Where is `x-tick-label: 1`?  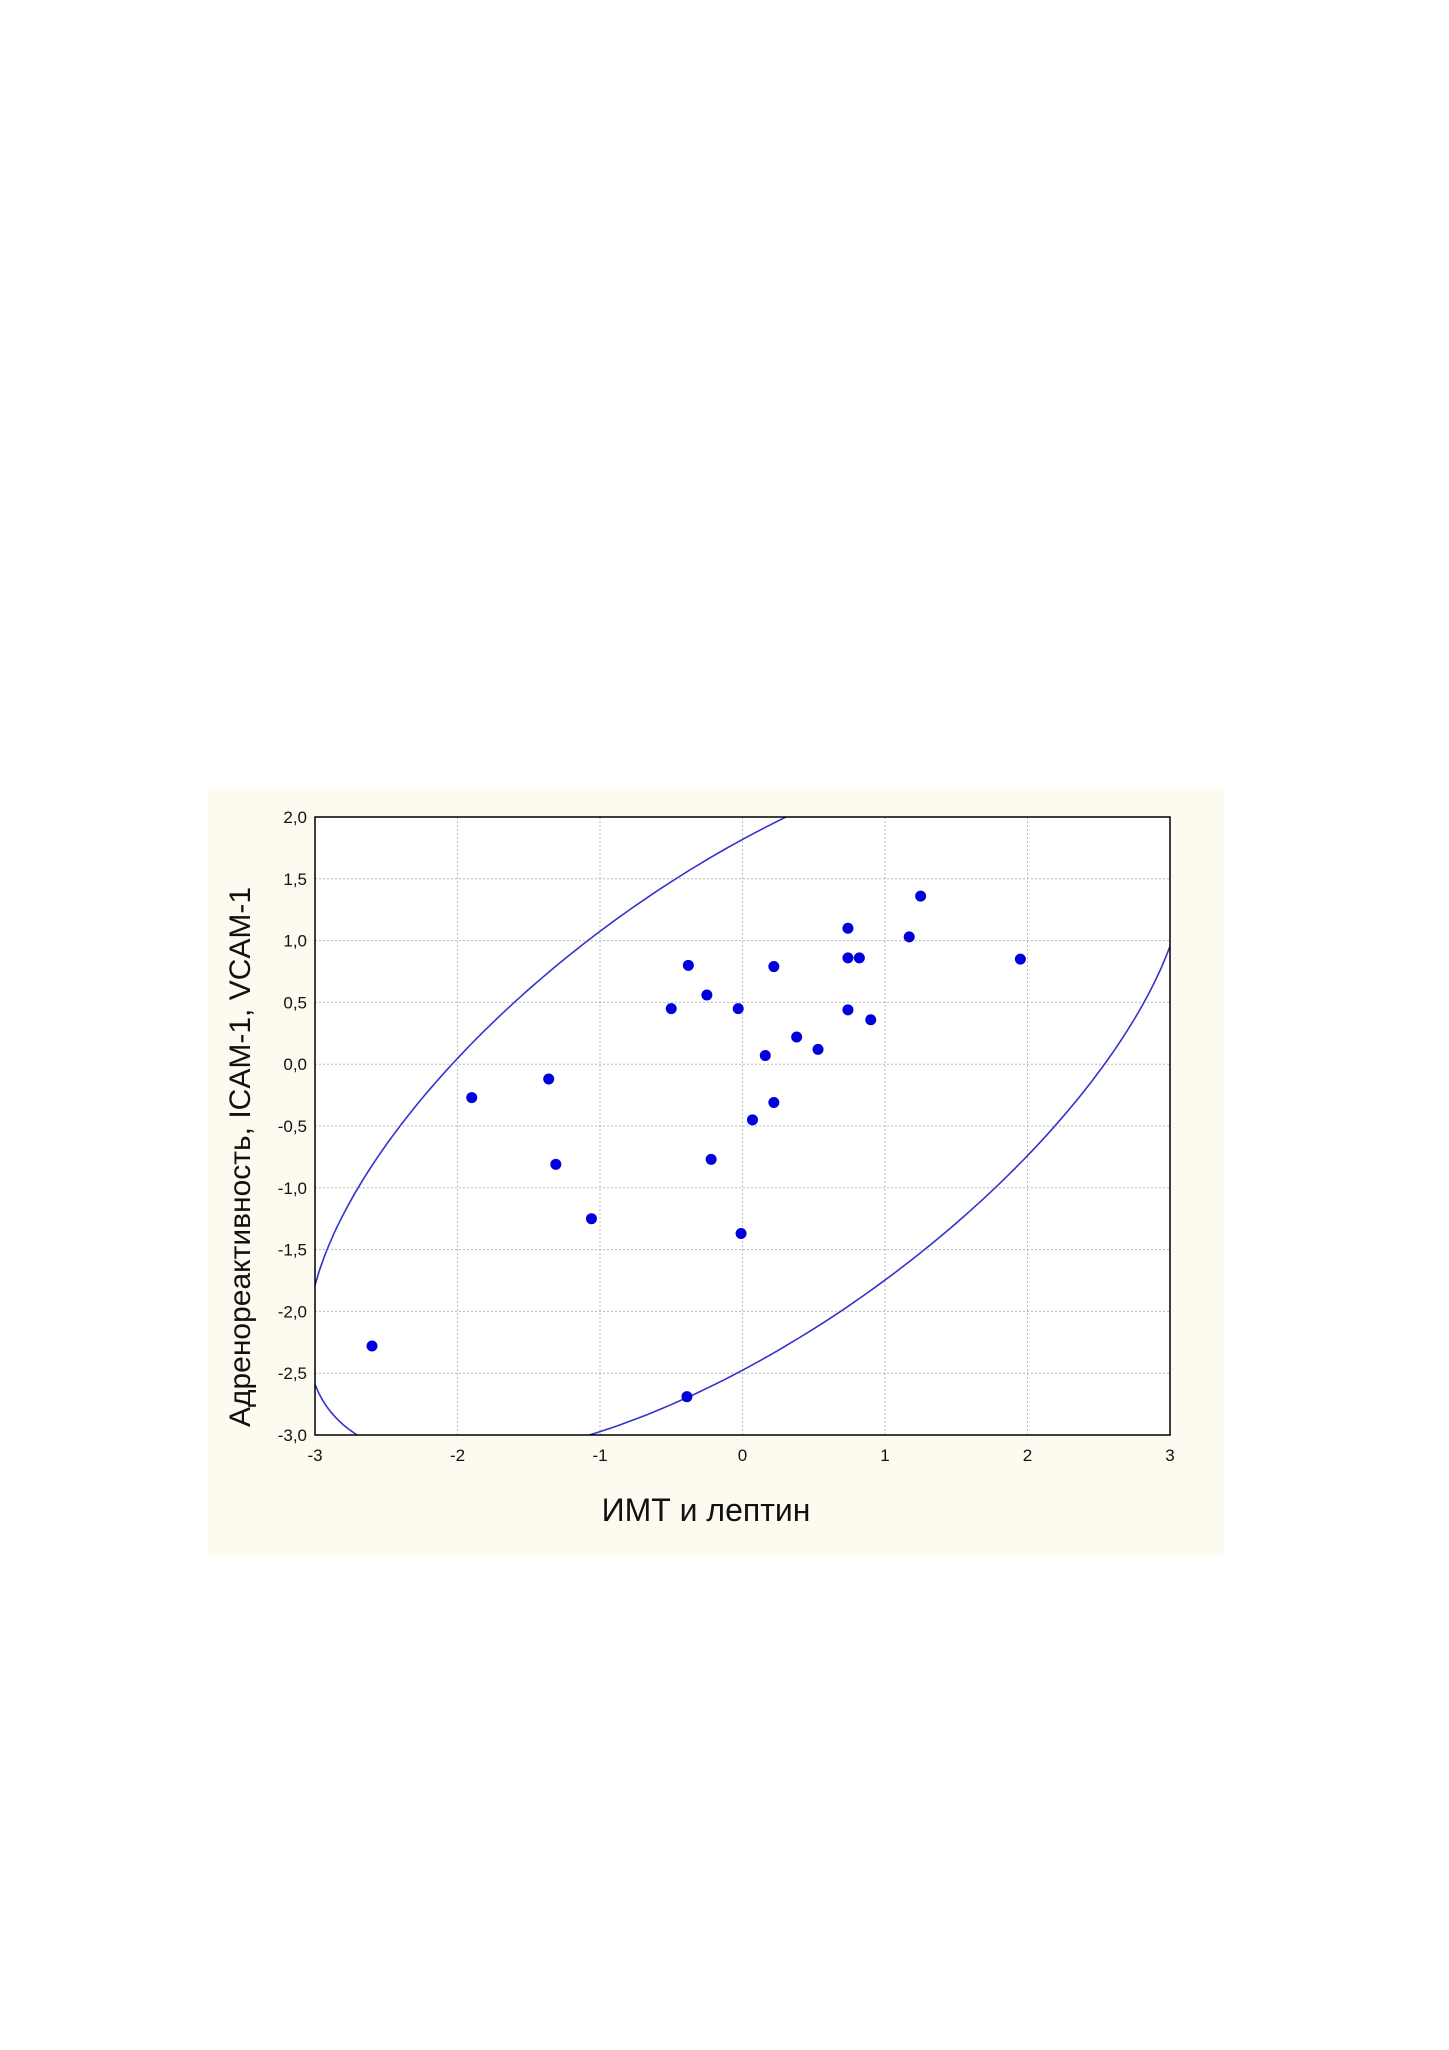
x-tick-label: 1 is located at coordinates (884, 1455).